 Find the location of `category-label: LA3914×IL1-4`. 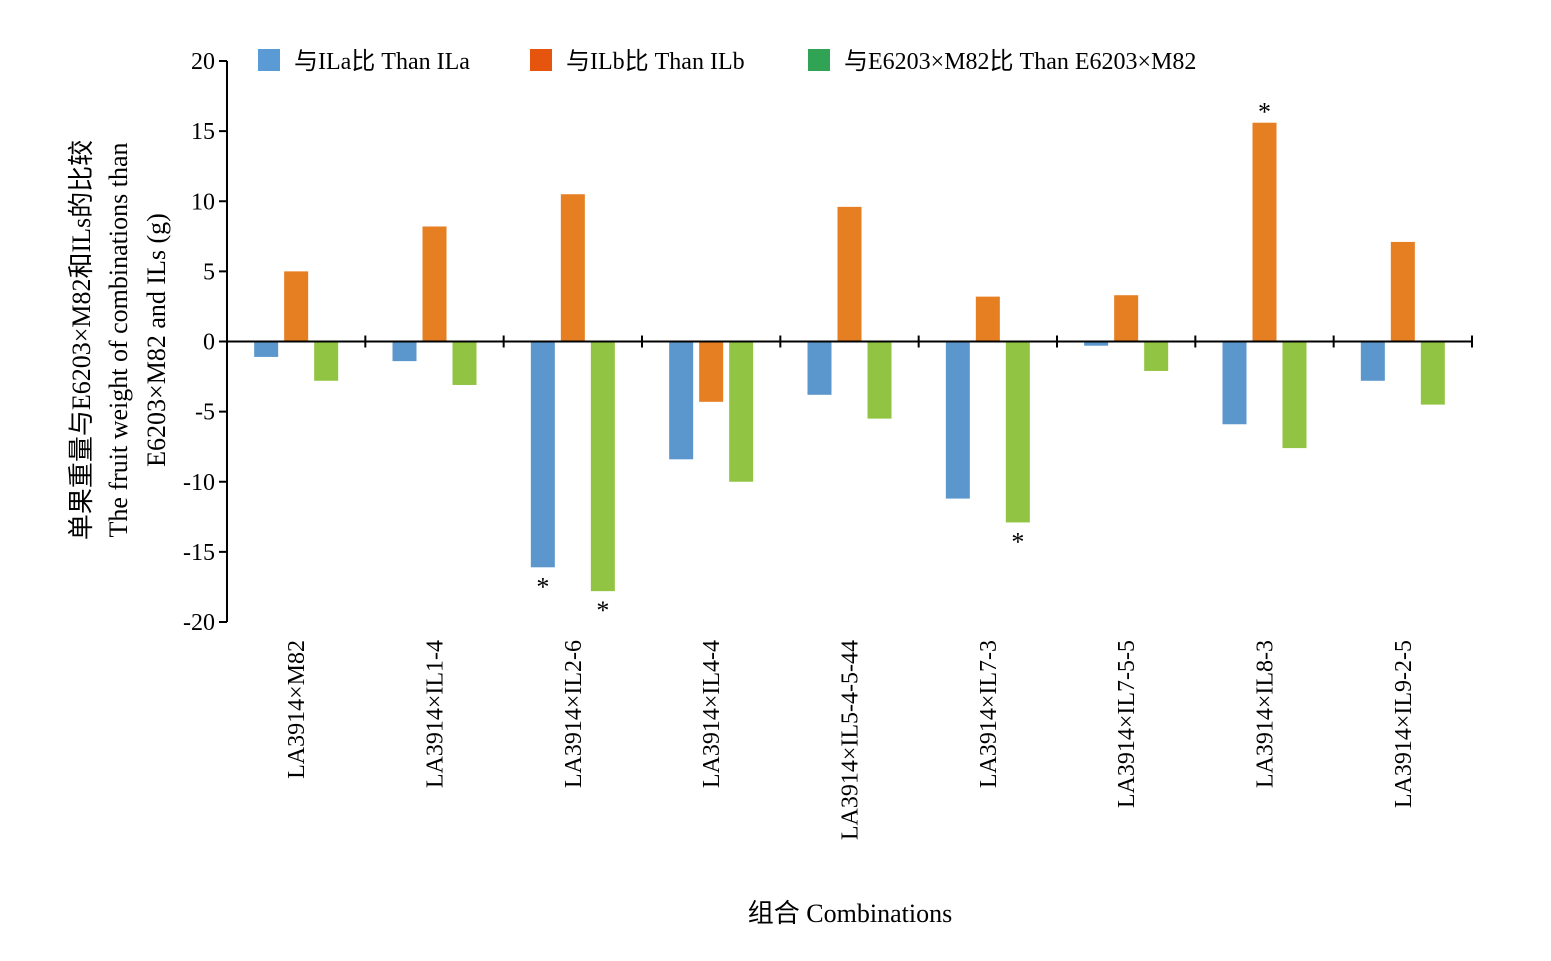

category-label: LA3914×IL1-4 is located at coordinates (436, 714).